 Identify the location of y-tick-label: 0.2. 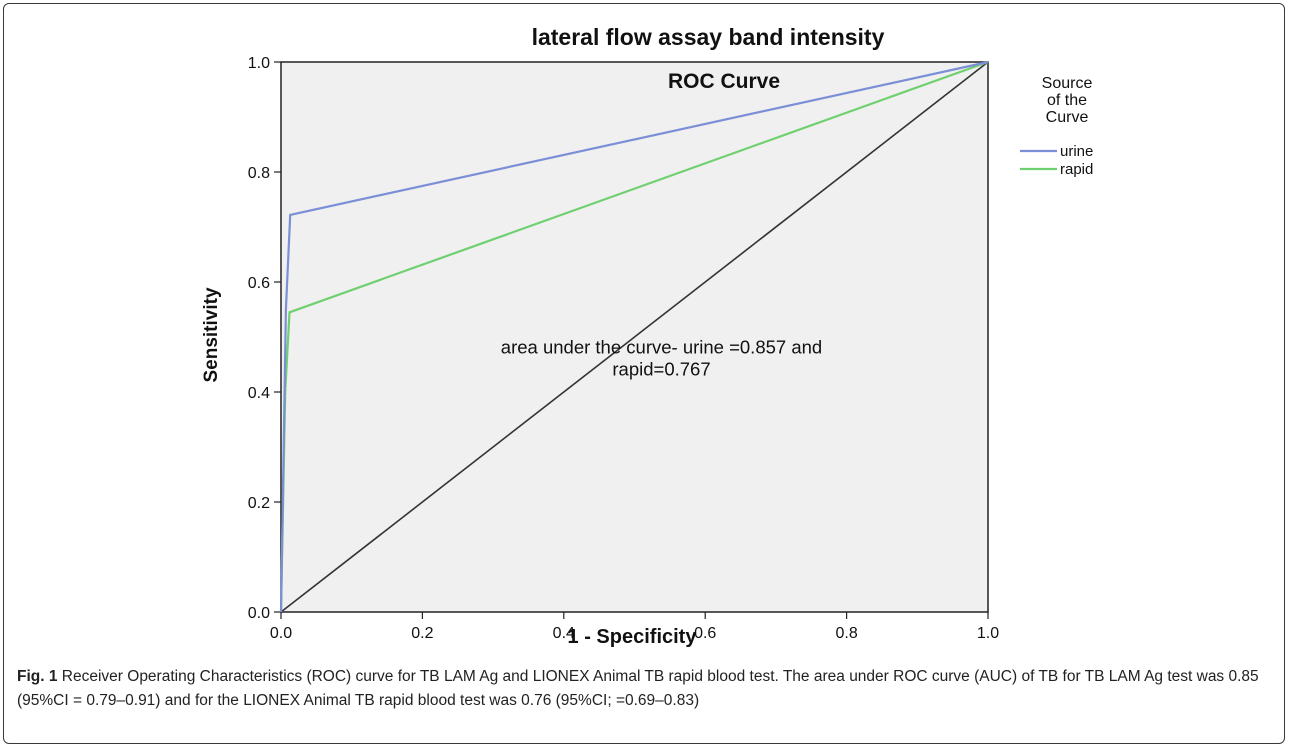
(259, 503).